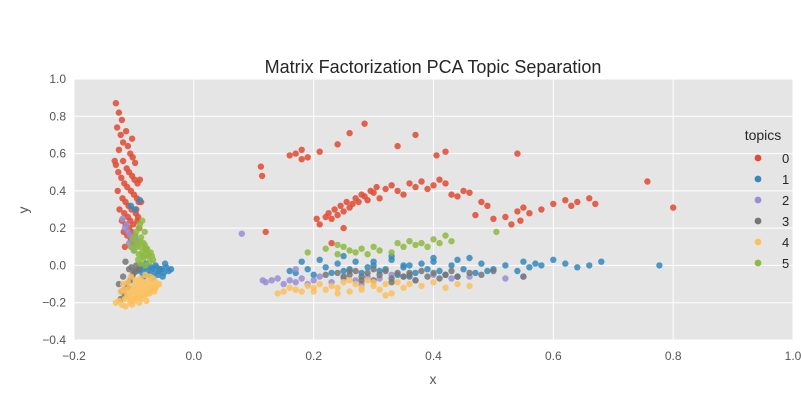 This screenshot has width=801, height=400. I want to click on legend: topics 0 1 2 3 4 5, so click(767, 199).